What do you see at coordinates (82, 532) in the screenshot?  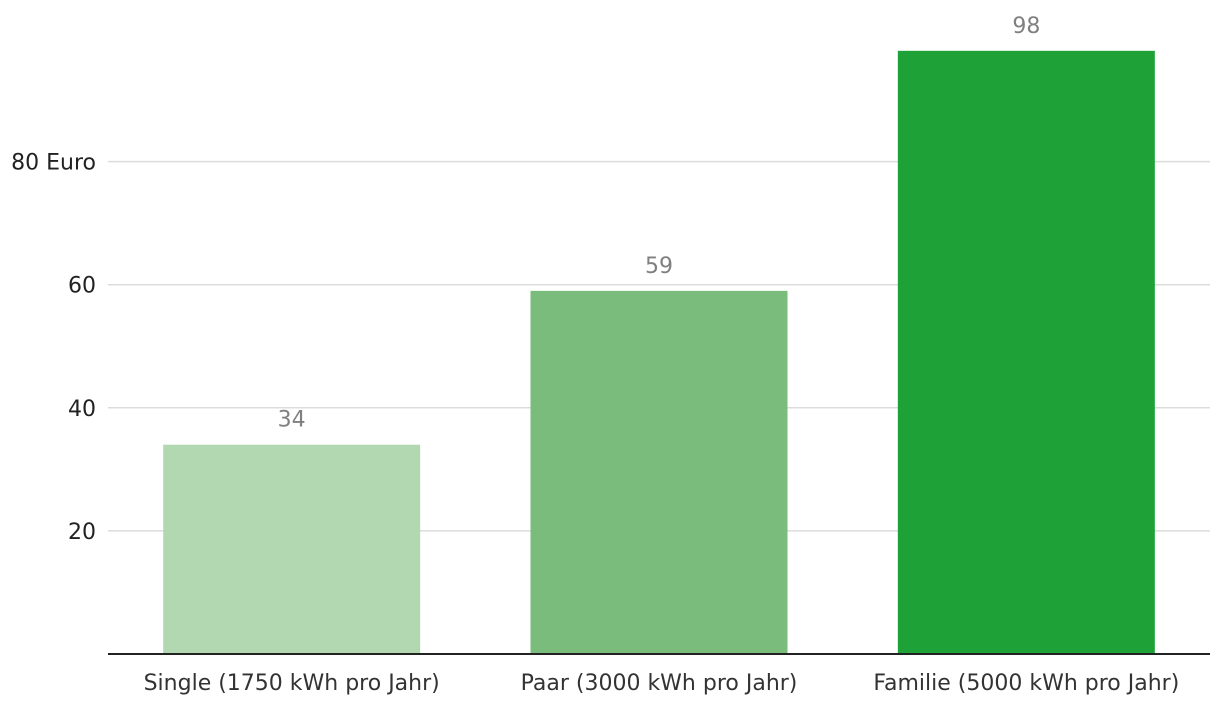 I see `y-tick-label-20: 20` at bounding box center [82, 532].